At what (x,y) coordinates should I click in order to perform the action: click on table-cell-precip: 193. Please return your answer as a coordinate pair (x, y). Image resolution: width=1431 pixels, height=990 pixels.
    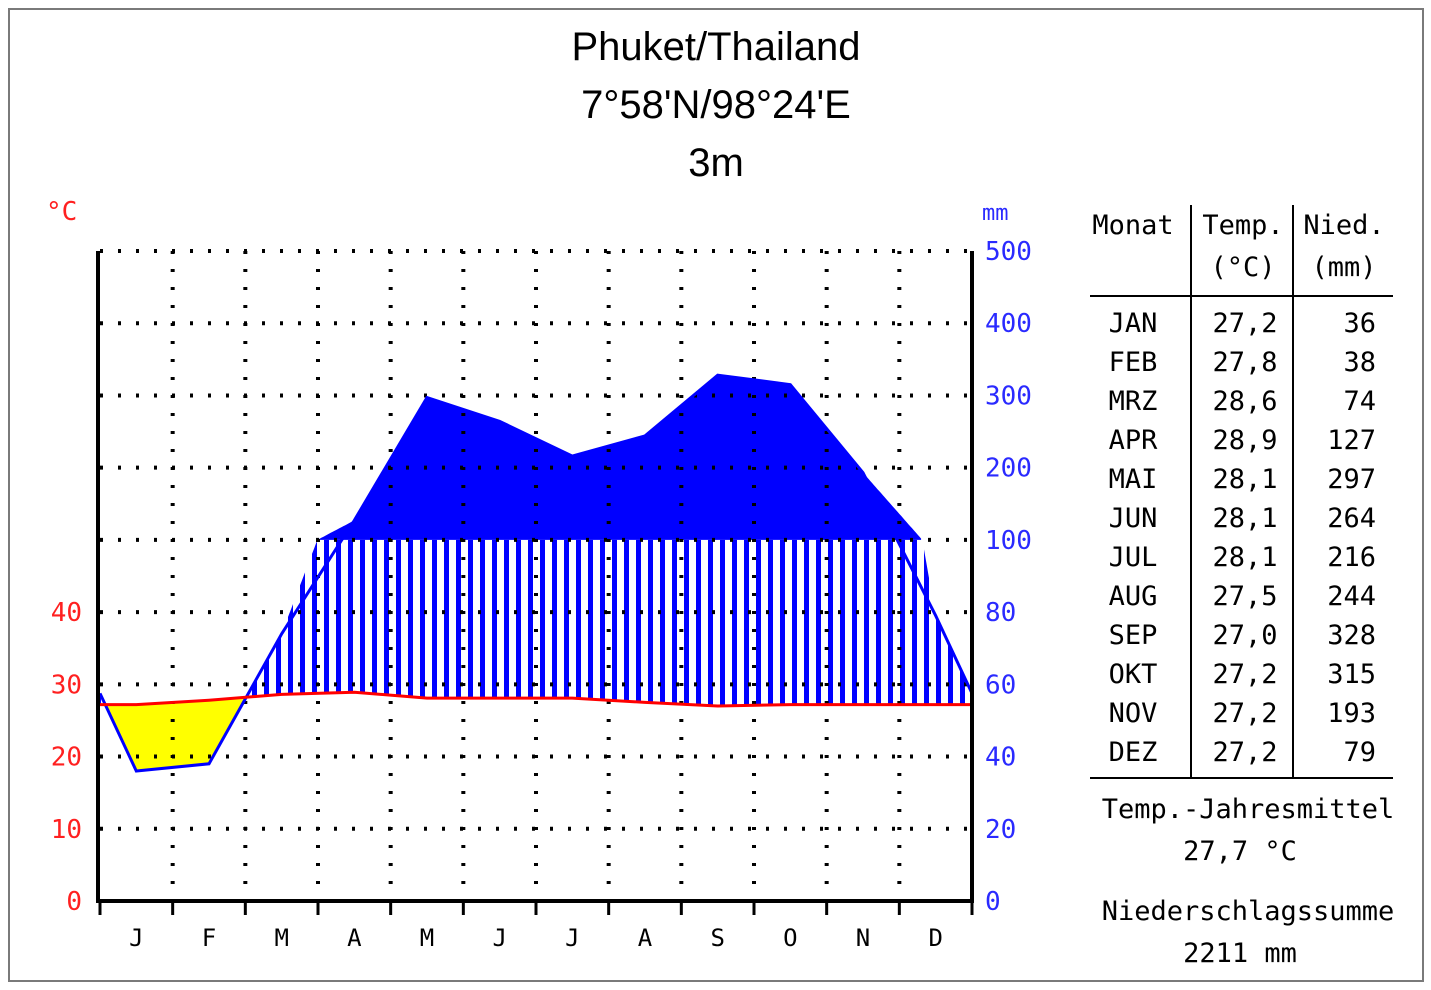
    Looking at the image, I should click on (1351, 713).